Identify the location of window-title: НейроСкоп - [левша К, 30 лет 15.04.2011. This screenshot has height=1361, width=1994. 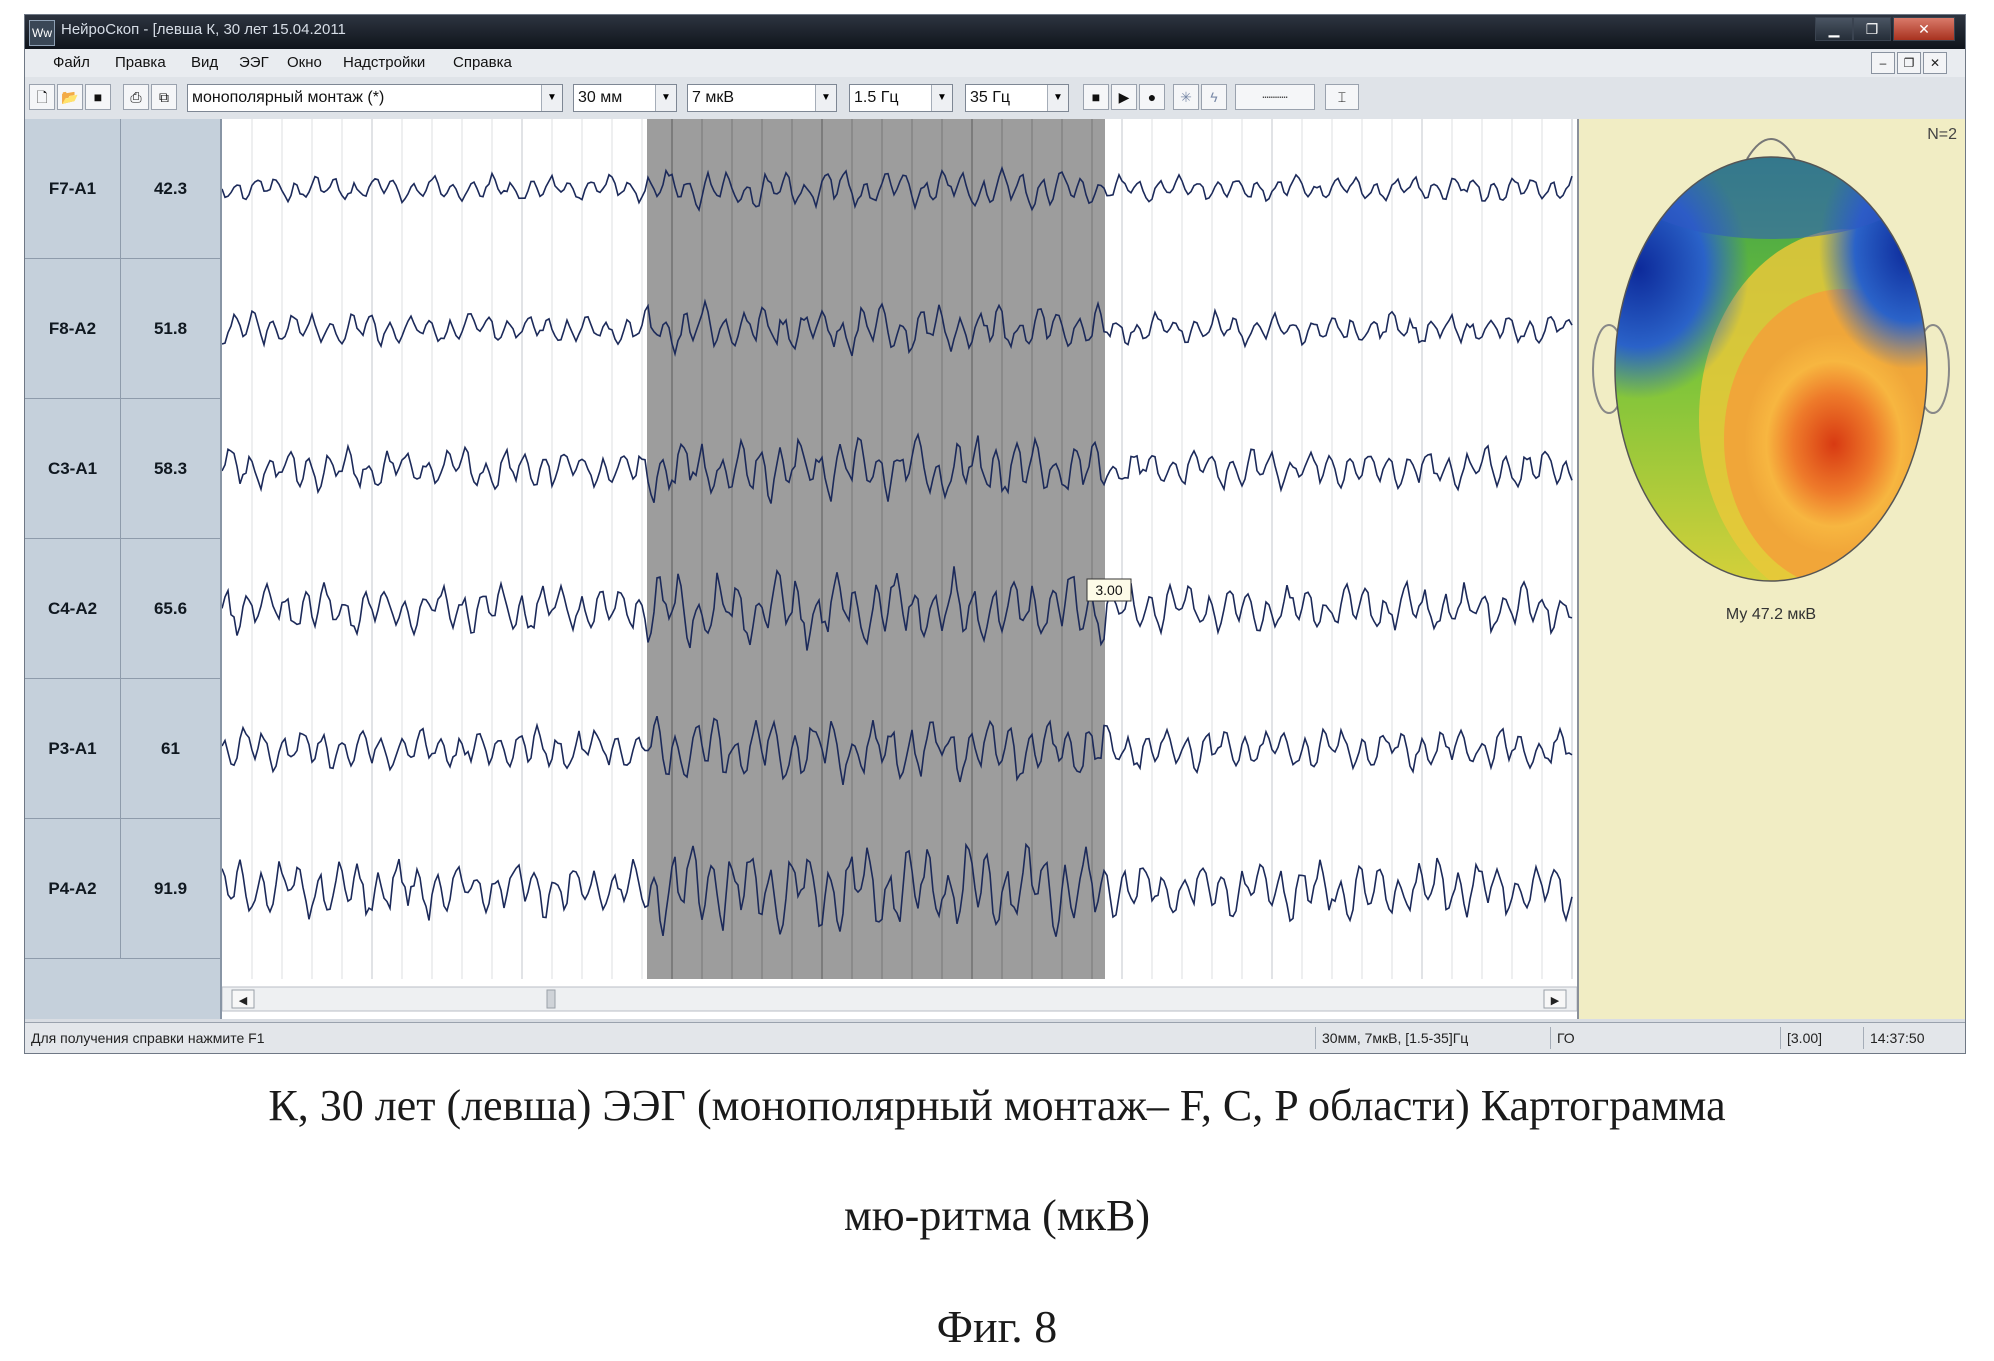
(203, 29).